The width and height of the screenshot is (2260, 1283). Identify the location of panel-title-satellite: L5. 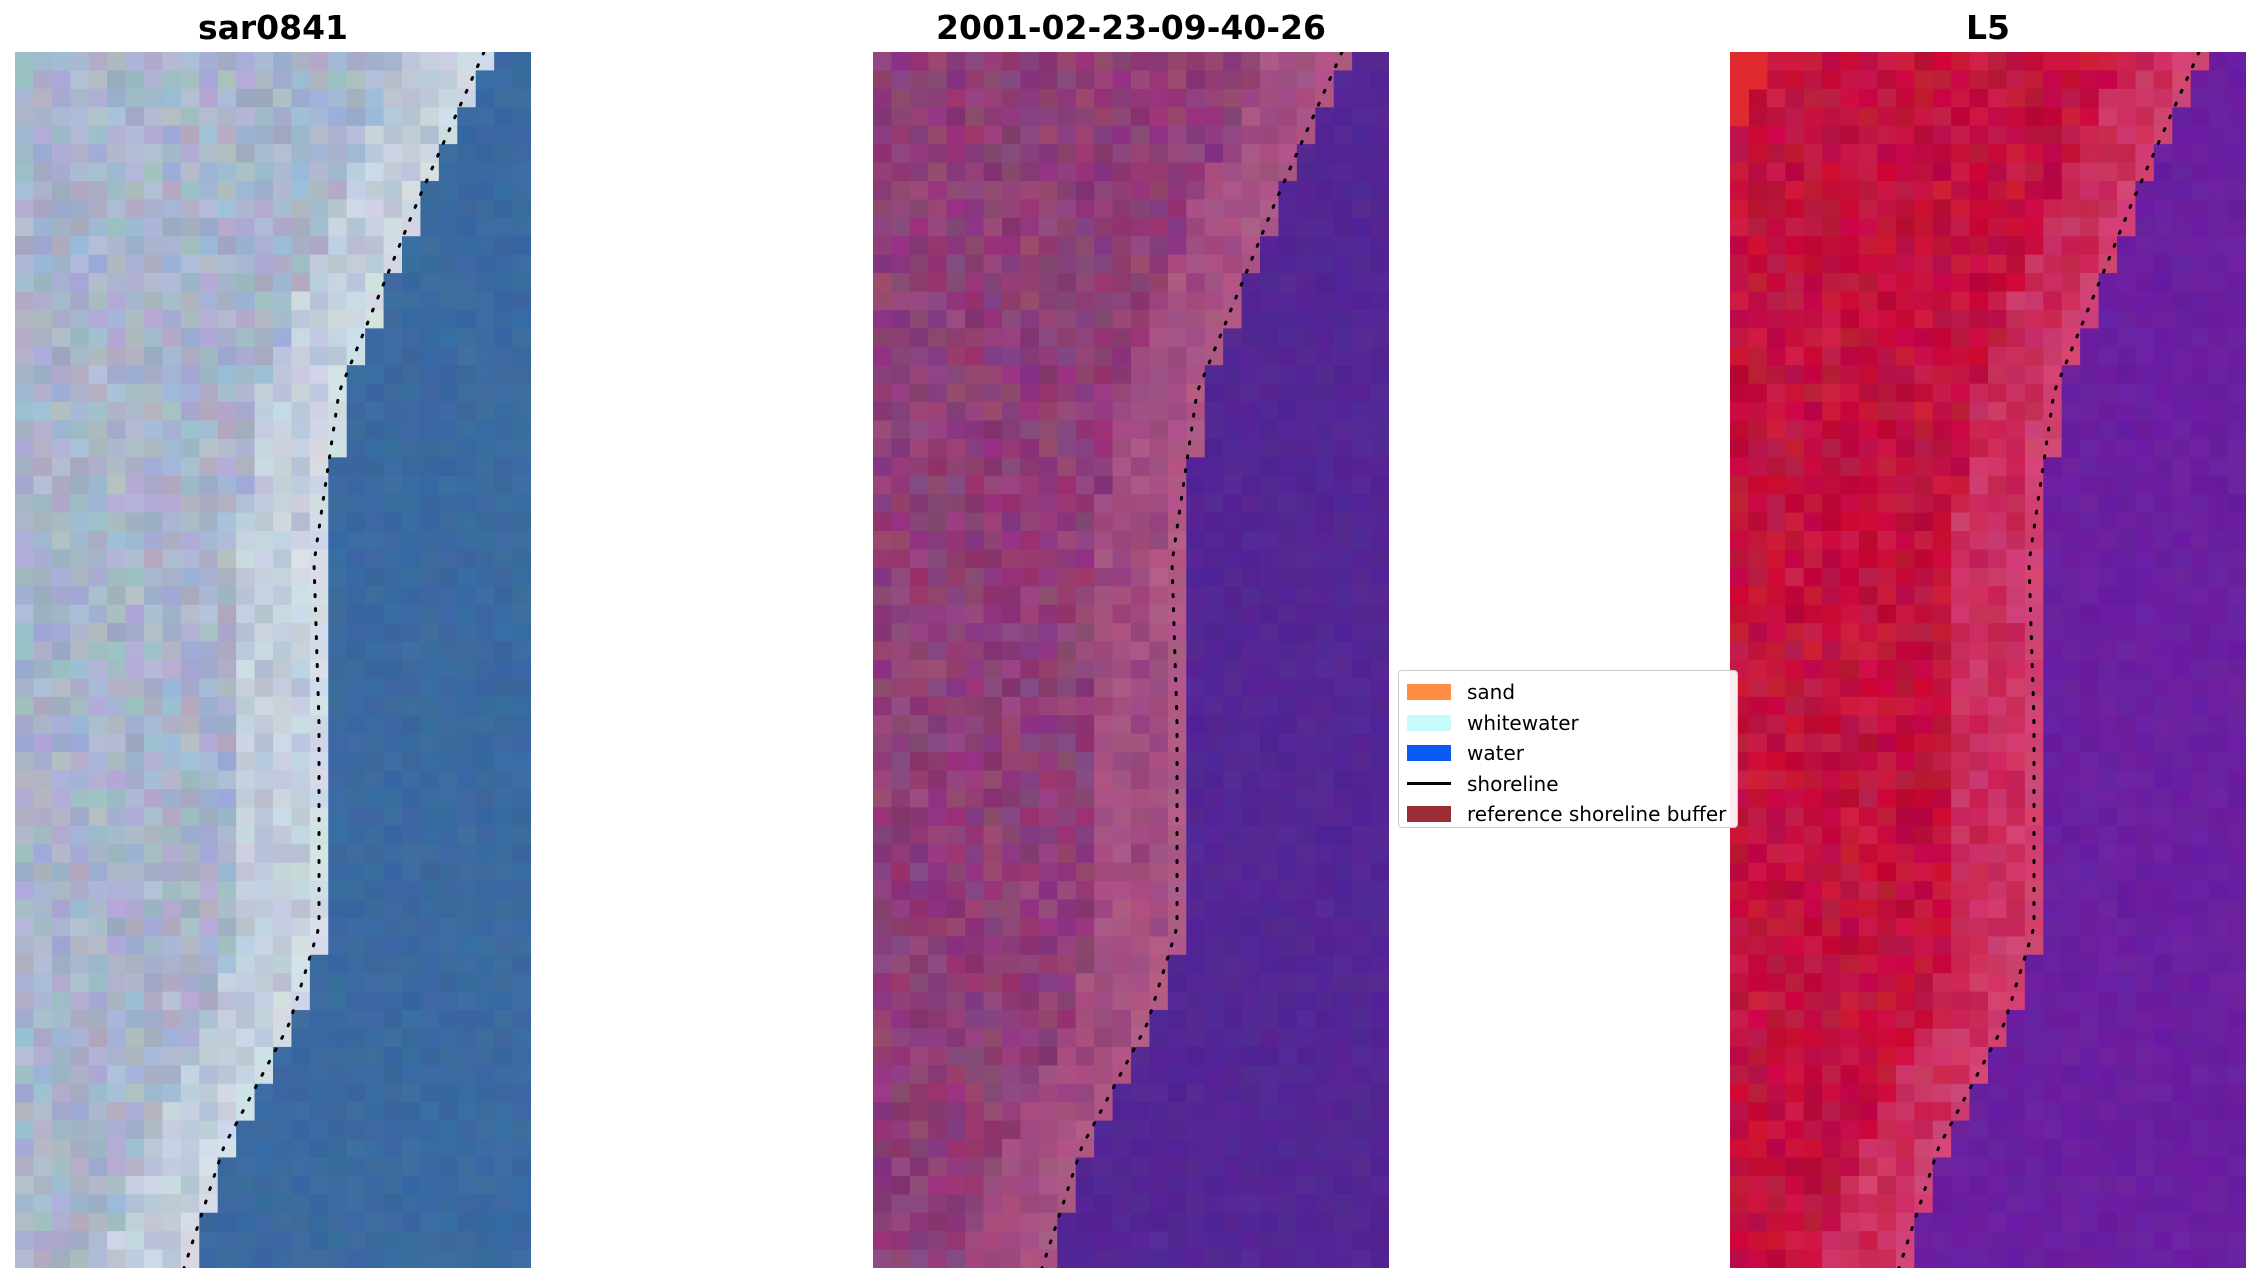
(1988, 27).